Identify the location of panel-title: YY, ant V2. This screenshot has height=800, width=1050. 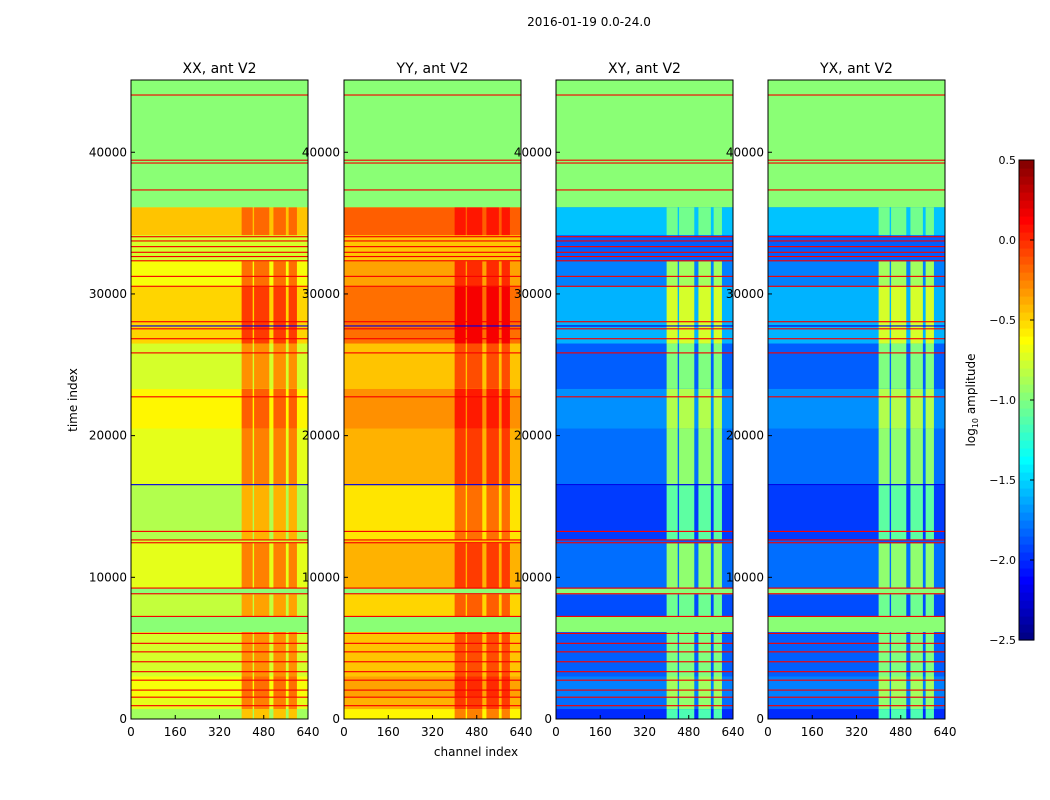
(432, 69).